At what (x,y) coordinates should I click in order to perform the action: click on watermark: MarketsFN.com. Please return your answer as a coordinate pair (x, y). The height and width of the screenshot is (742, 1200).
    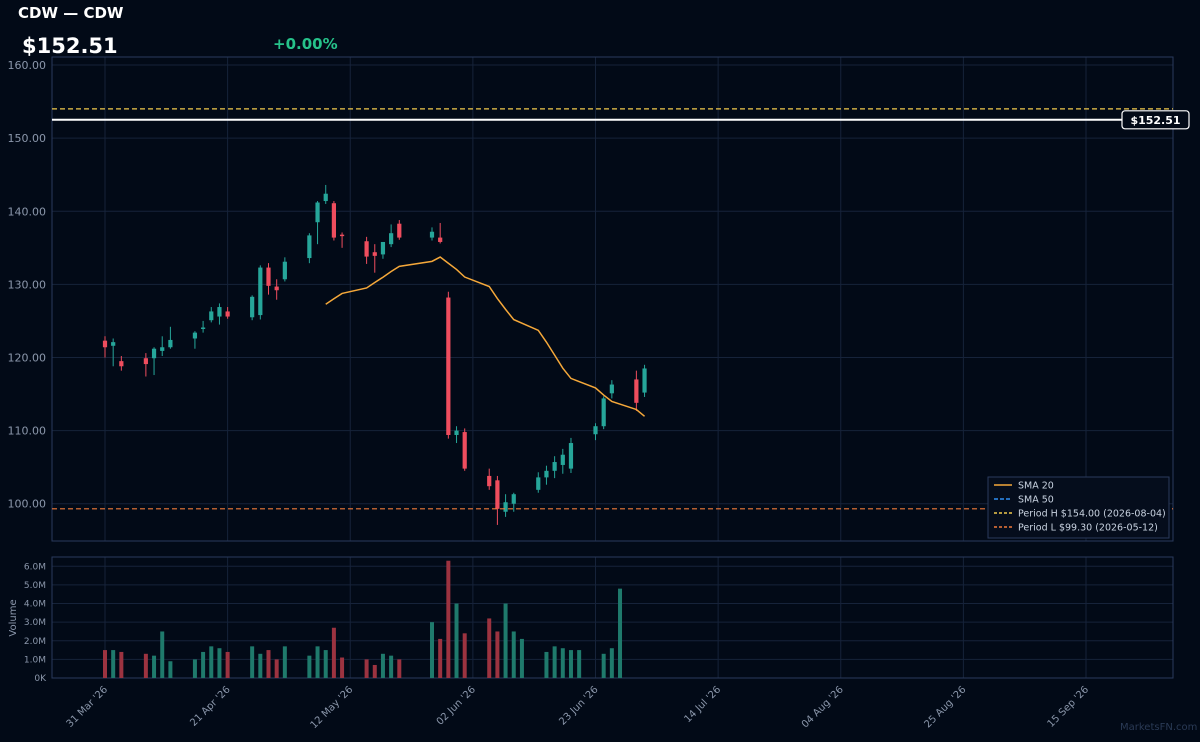
    Looking at the image, I should click on (1159, 727).